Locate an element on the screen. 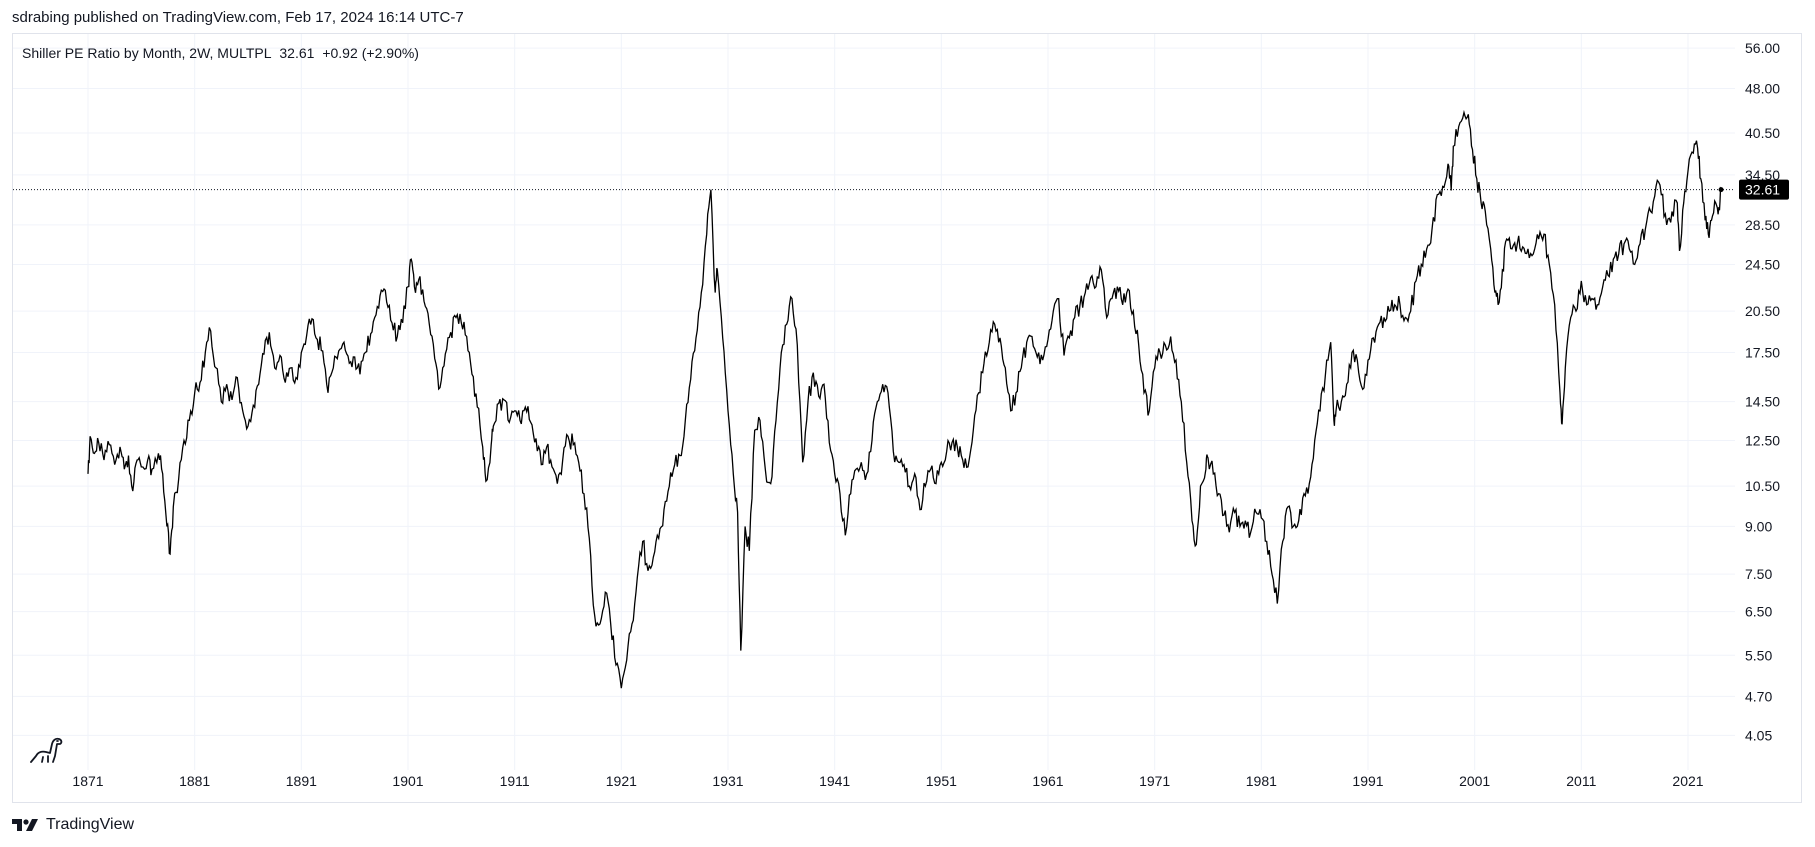  y-tick-label: 20.50 is located at coordinates (1762, 311).